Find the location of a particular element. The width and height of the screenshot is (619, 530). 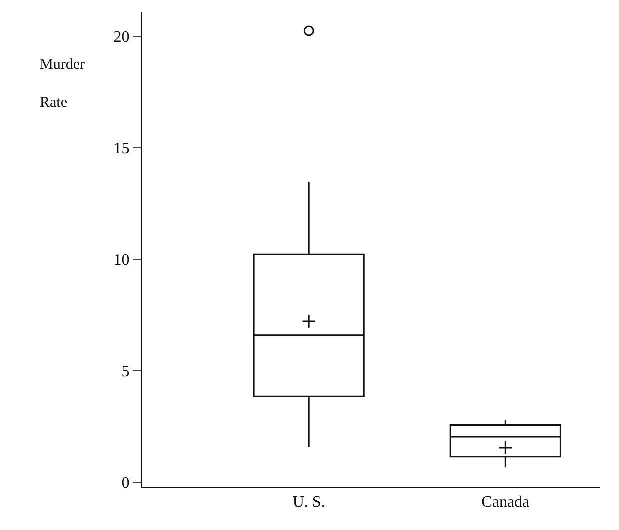

text: Murder Rate is located at coordinates (62, 84).